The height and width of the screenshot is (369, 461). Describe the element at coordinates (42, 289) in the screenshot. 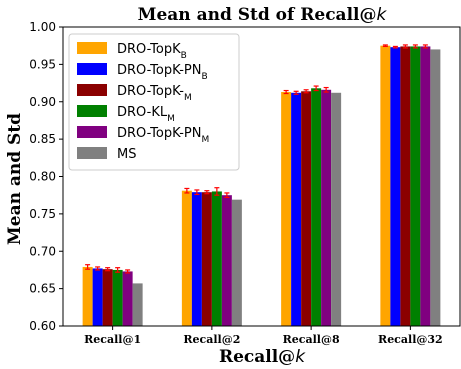

I see `y-tick-label: 0.65` at that location.